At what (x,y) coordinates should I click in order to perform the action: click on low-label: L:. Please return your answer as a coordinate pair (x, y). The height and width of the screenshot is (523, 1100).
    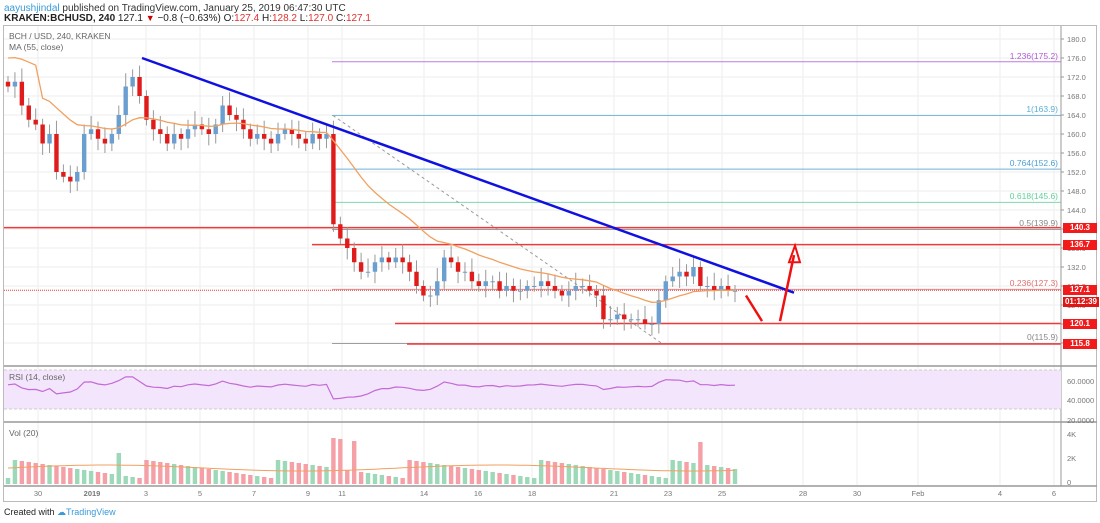
    Looking at the image, I should click on (304, 18).